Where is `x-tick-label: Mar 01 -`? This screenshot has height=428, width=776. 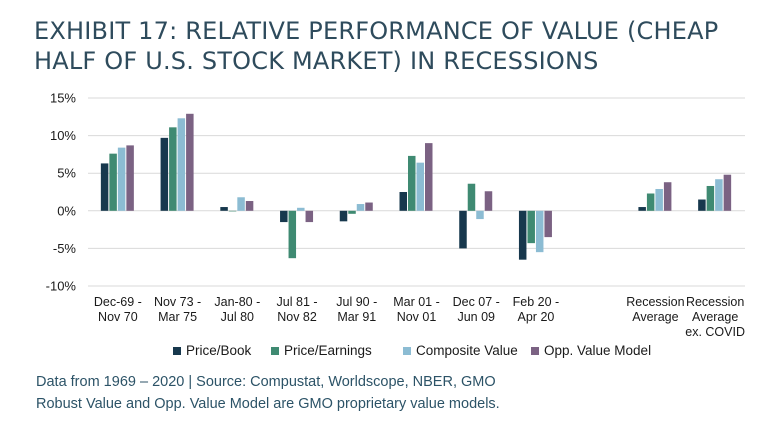 x-tick-label: Mar 01 - is located at coordinates (416, 302).